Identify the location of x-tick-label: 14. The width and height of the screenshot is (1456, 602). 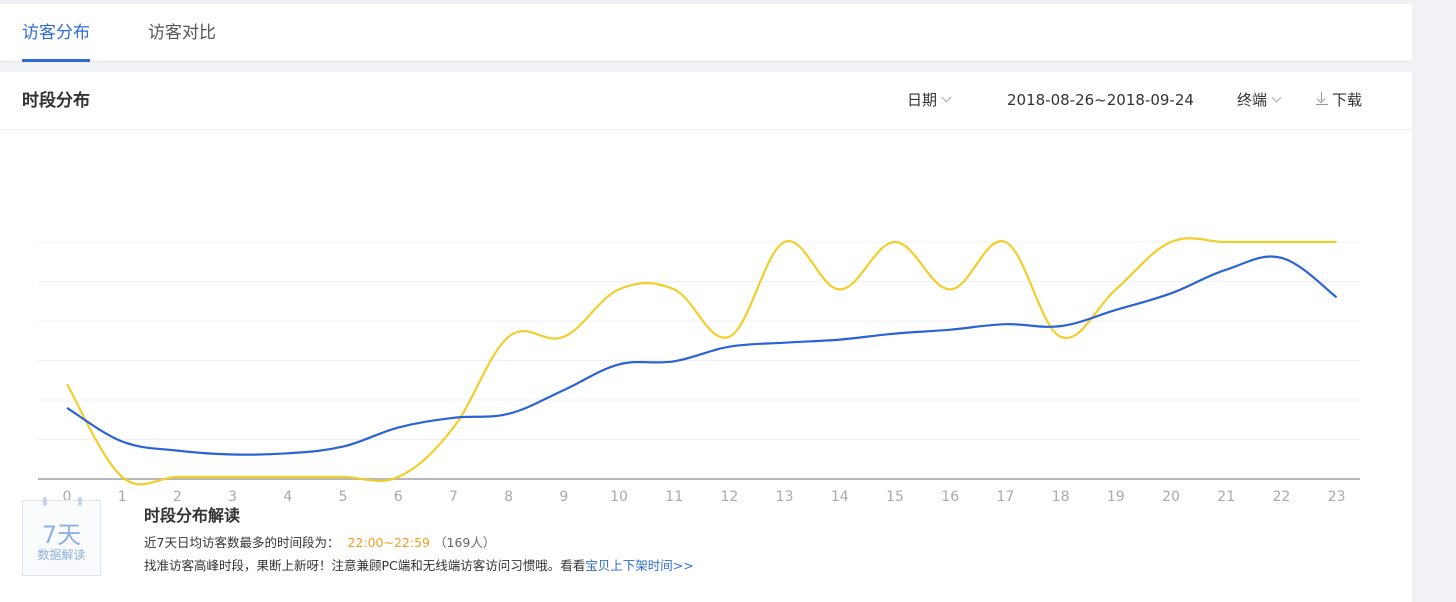
(840, 497).